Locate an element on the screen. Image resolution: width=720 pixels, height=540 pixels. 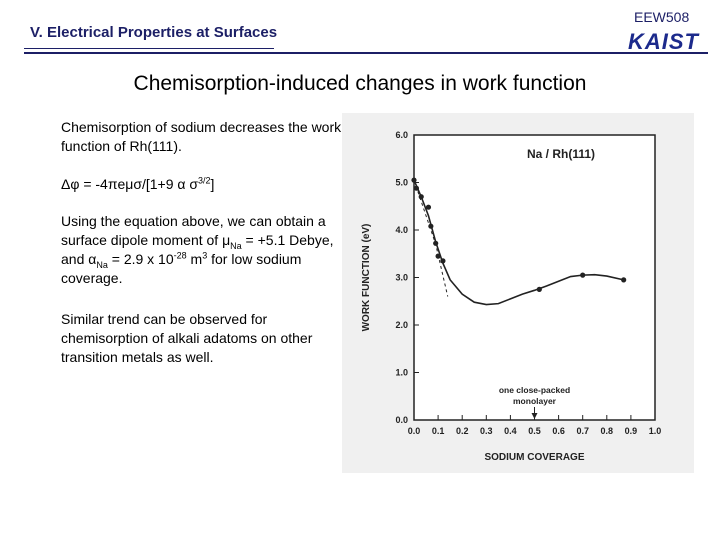
y-tick-label: 1.0 is located at coordinates (401, 373).